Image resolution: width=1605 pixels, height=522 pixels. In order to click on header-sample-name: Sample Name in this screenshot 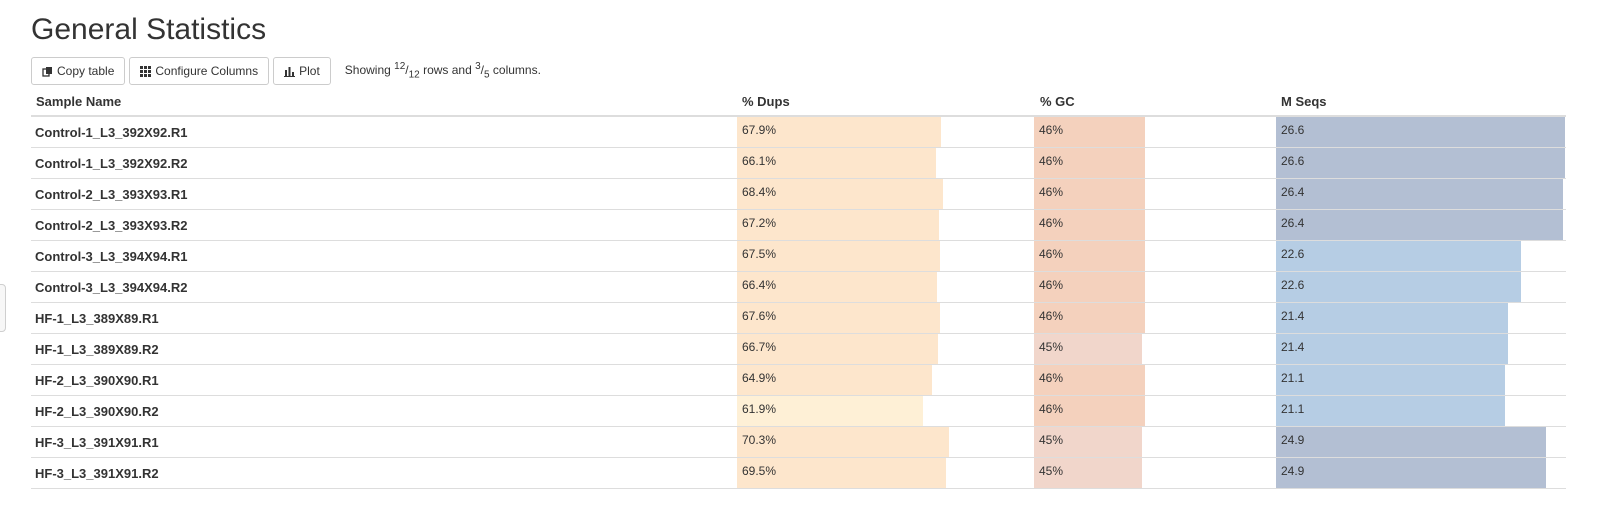, I will do `click(79, 101)`.